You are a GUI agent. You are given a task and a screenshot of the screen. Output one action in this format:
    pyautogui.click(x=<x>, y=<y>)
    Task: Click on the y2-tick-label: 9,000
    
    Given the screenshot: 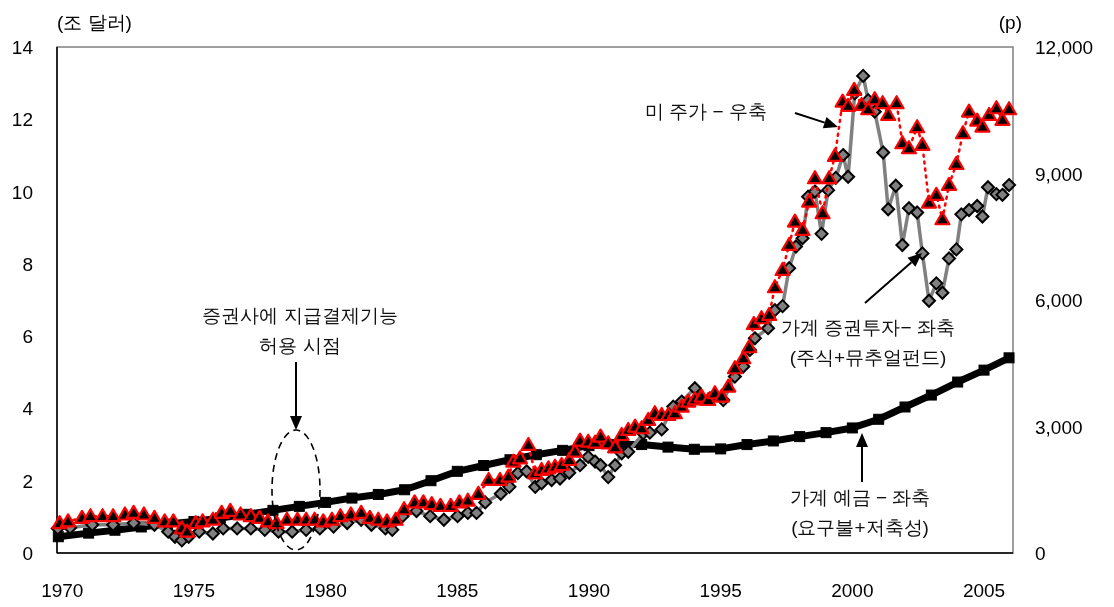 What is the action you would take?
    pyautogui.click(x=1059, y=174)
    